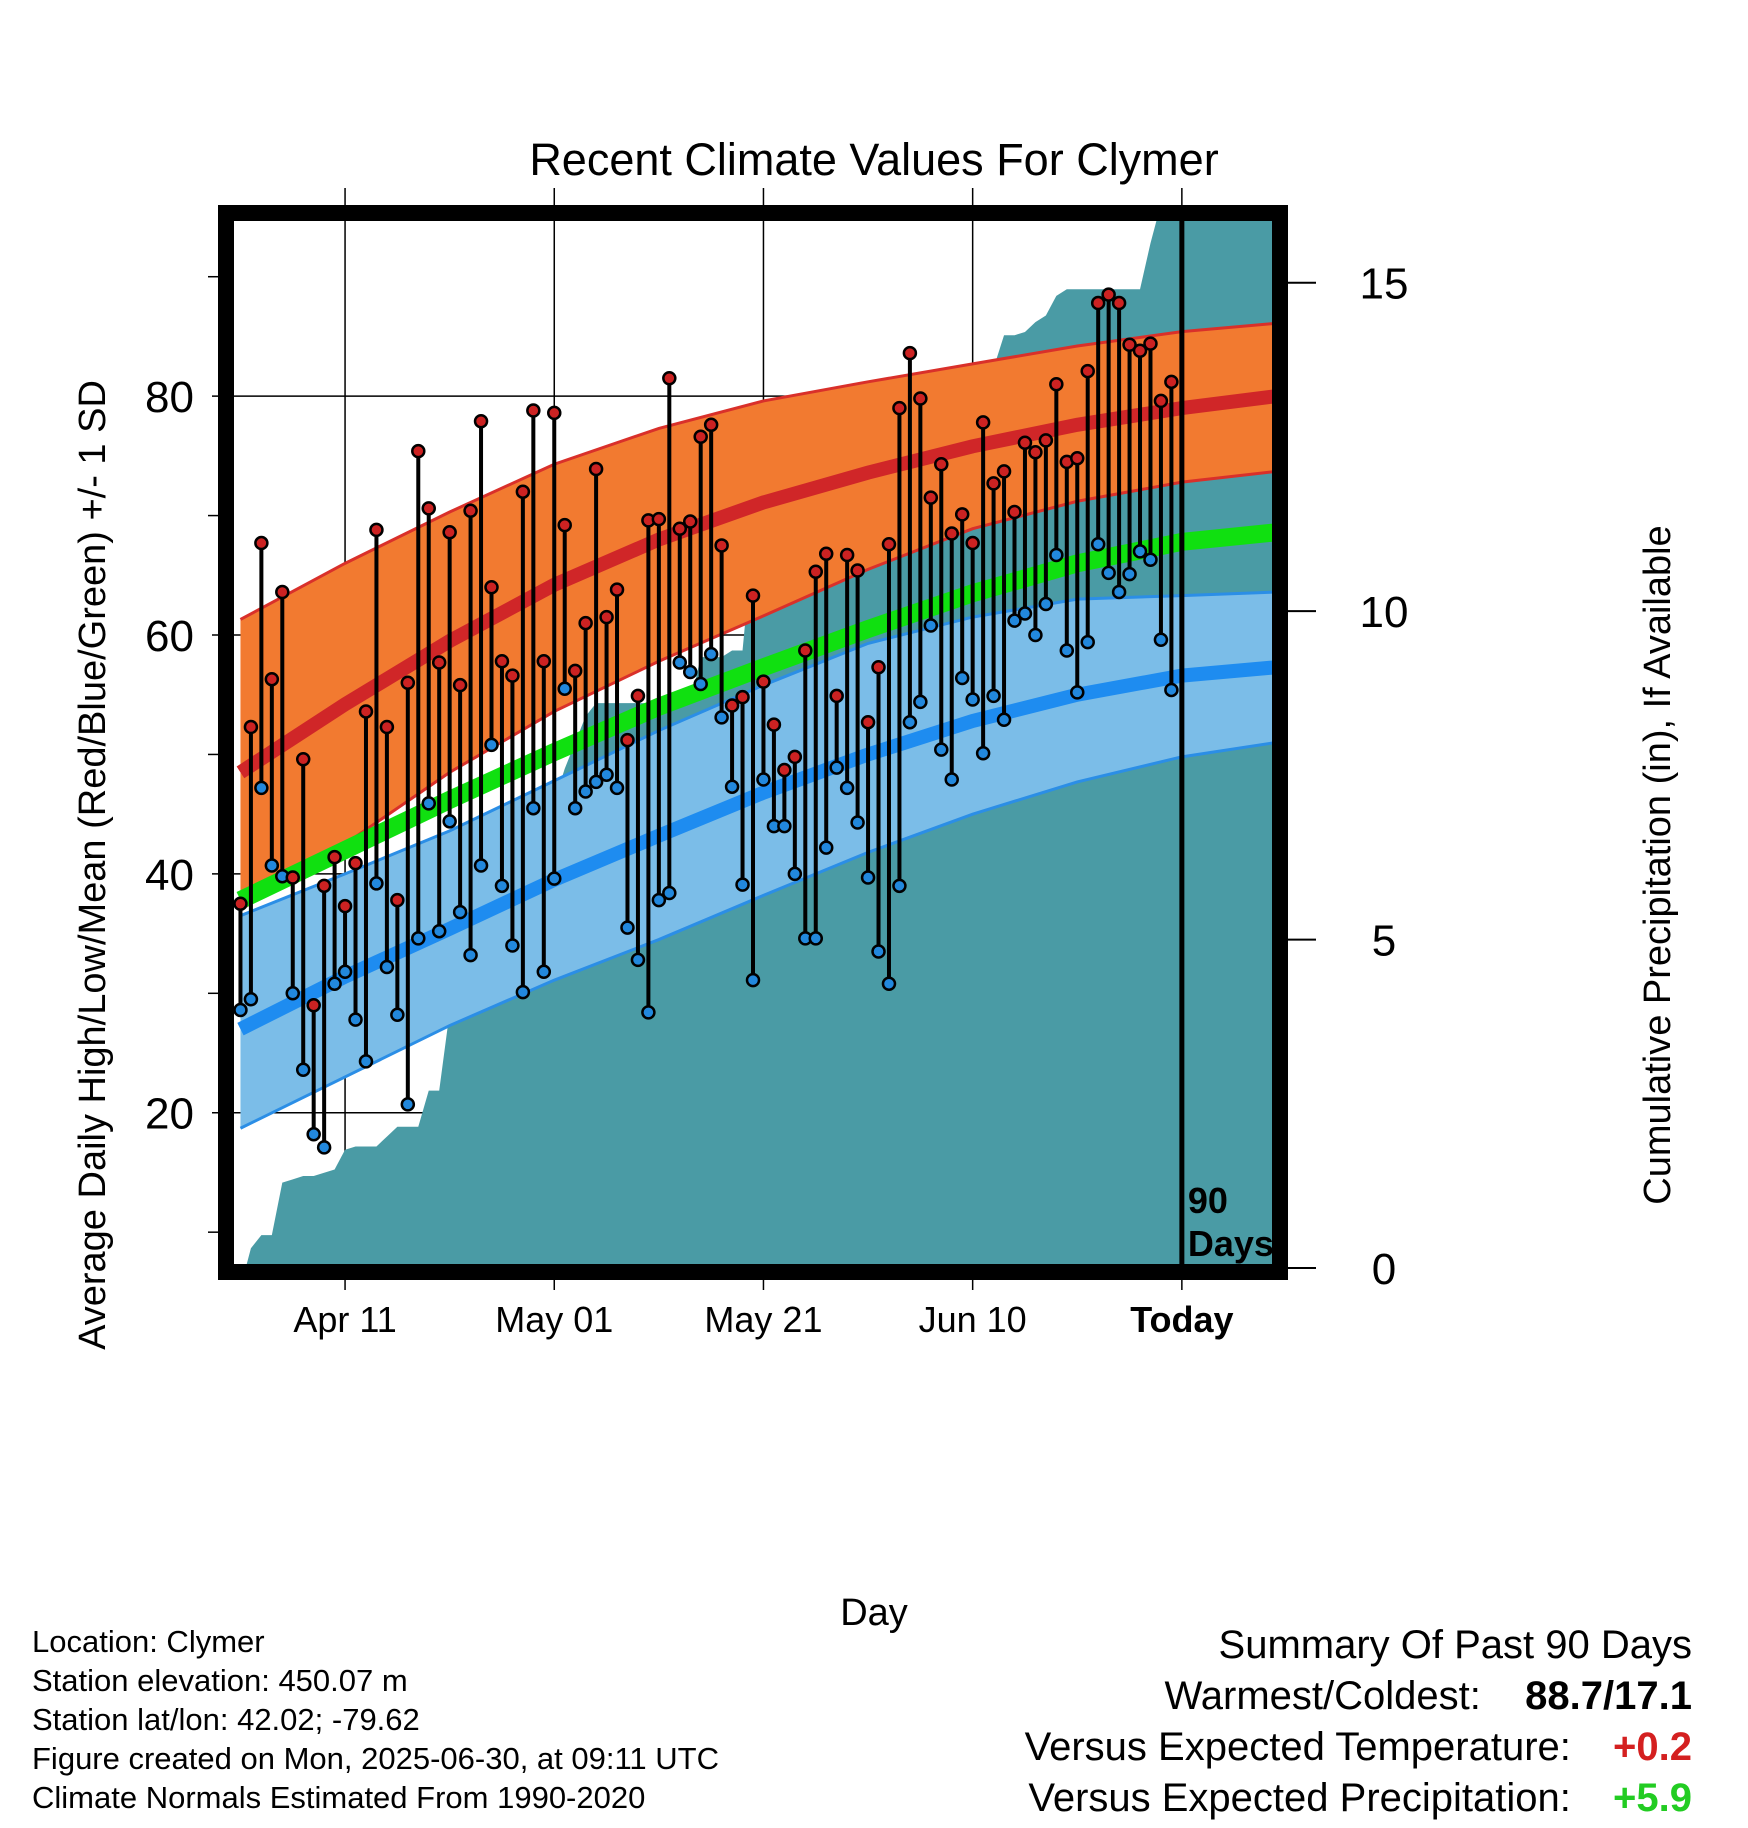  Describe the element at coordinates (756, 716) in the screenshot. I see `mean-normal-line` at that location.